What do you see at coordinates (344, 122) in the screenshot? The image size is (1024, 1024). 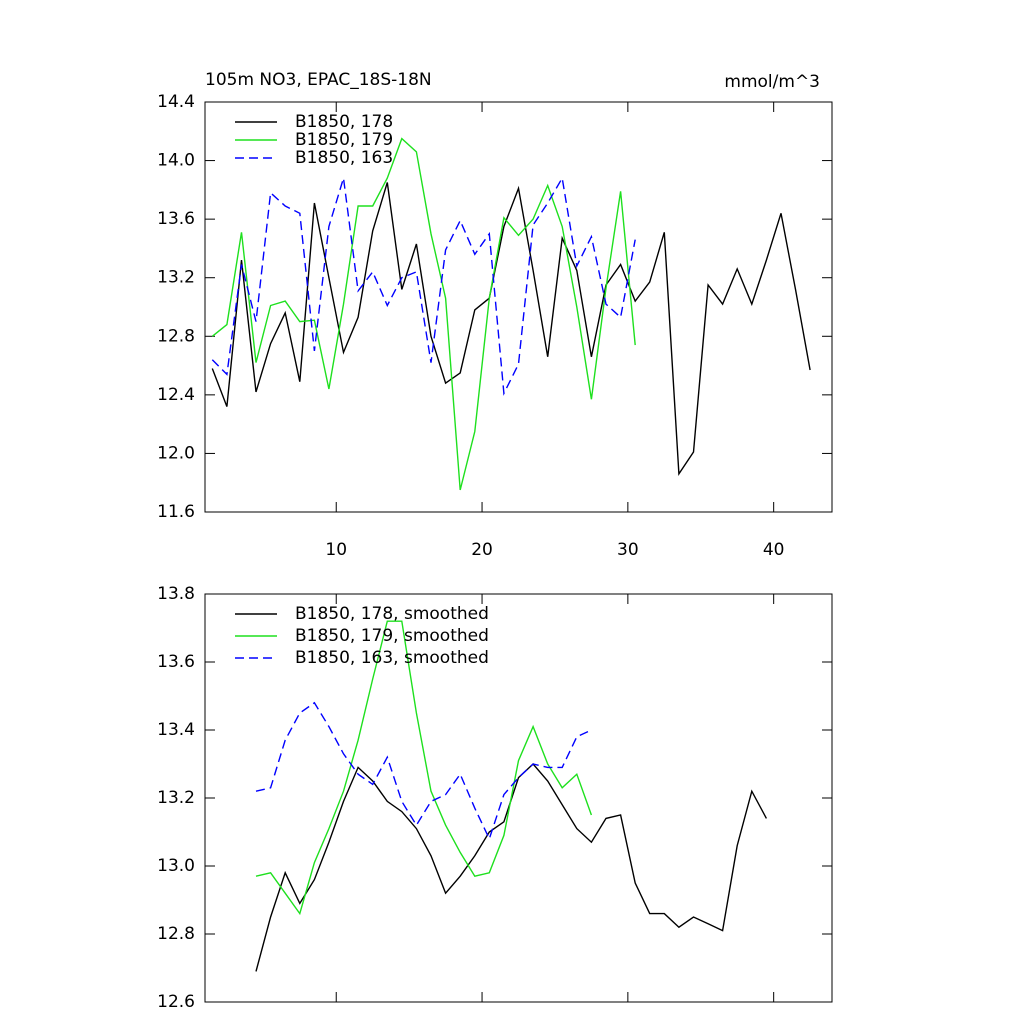 I see `legend-label: B1850, 178` at bounding box center [344, 122].